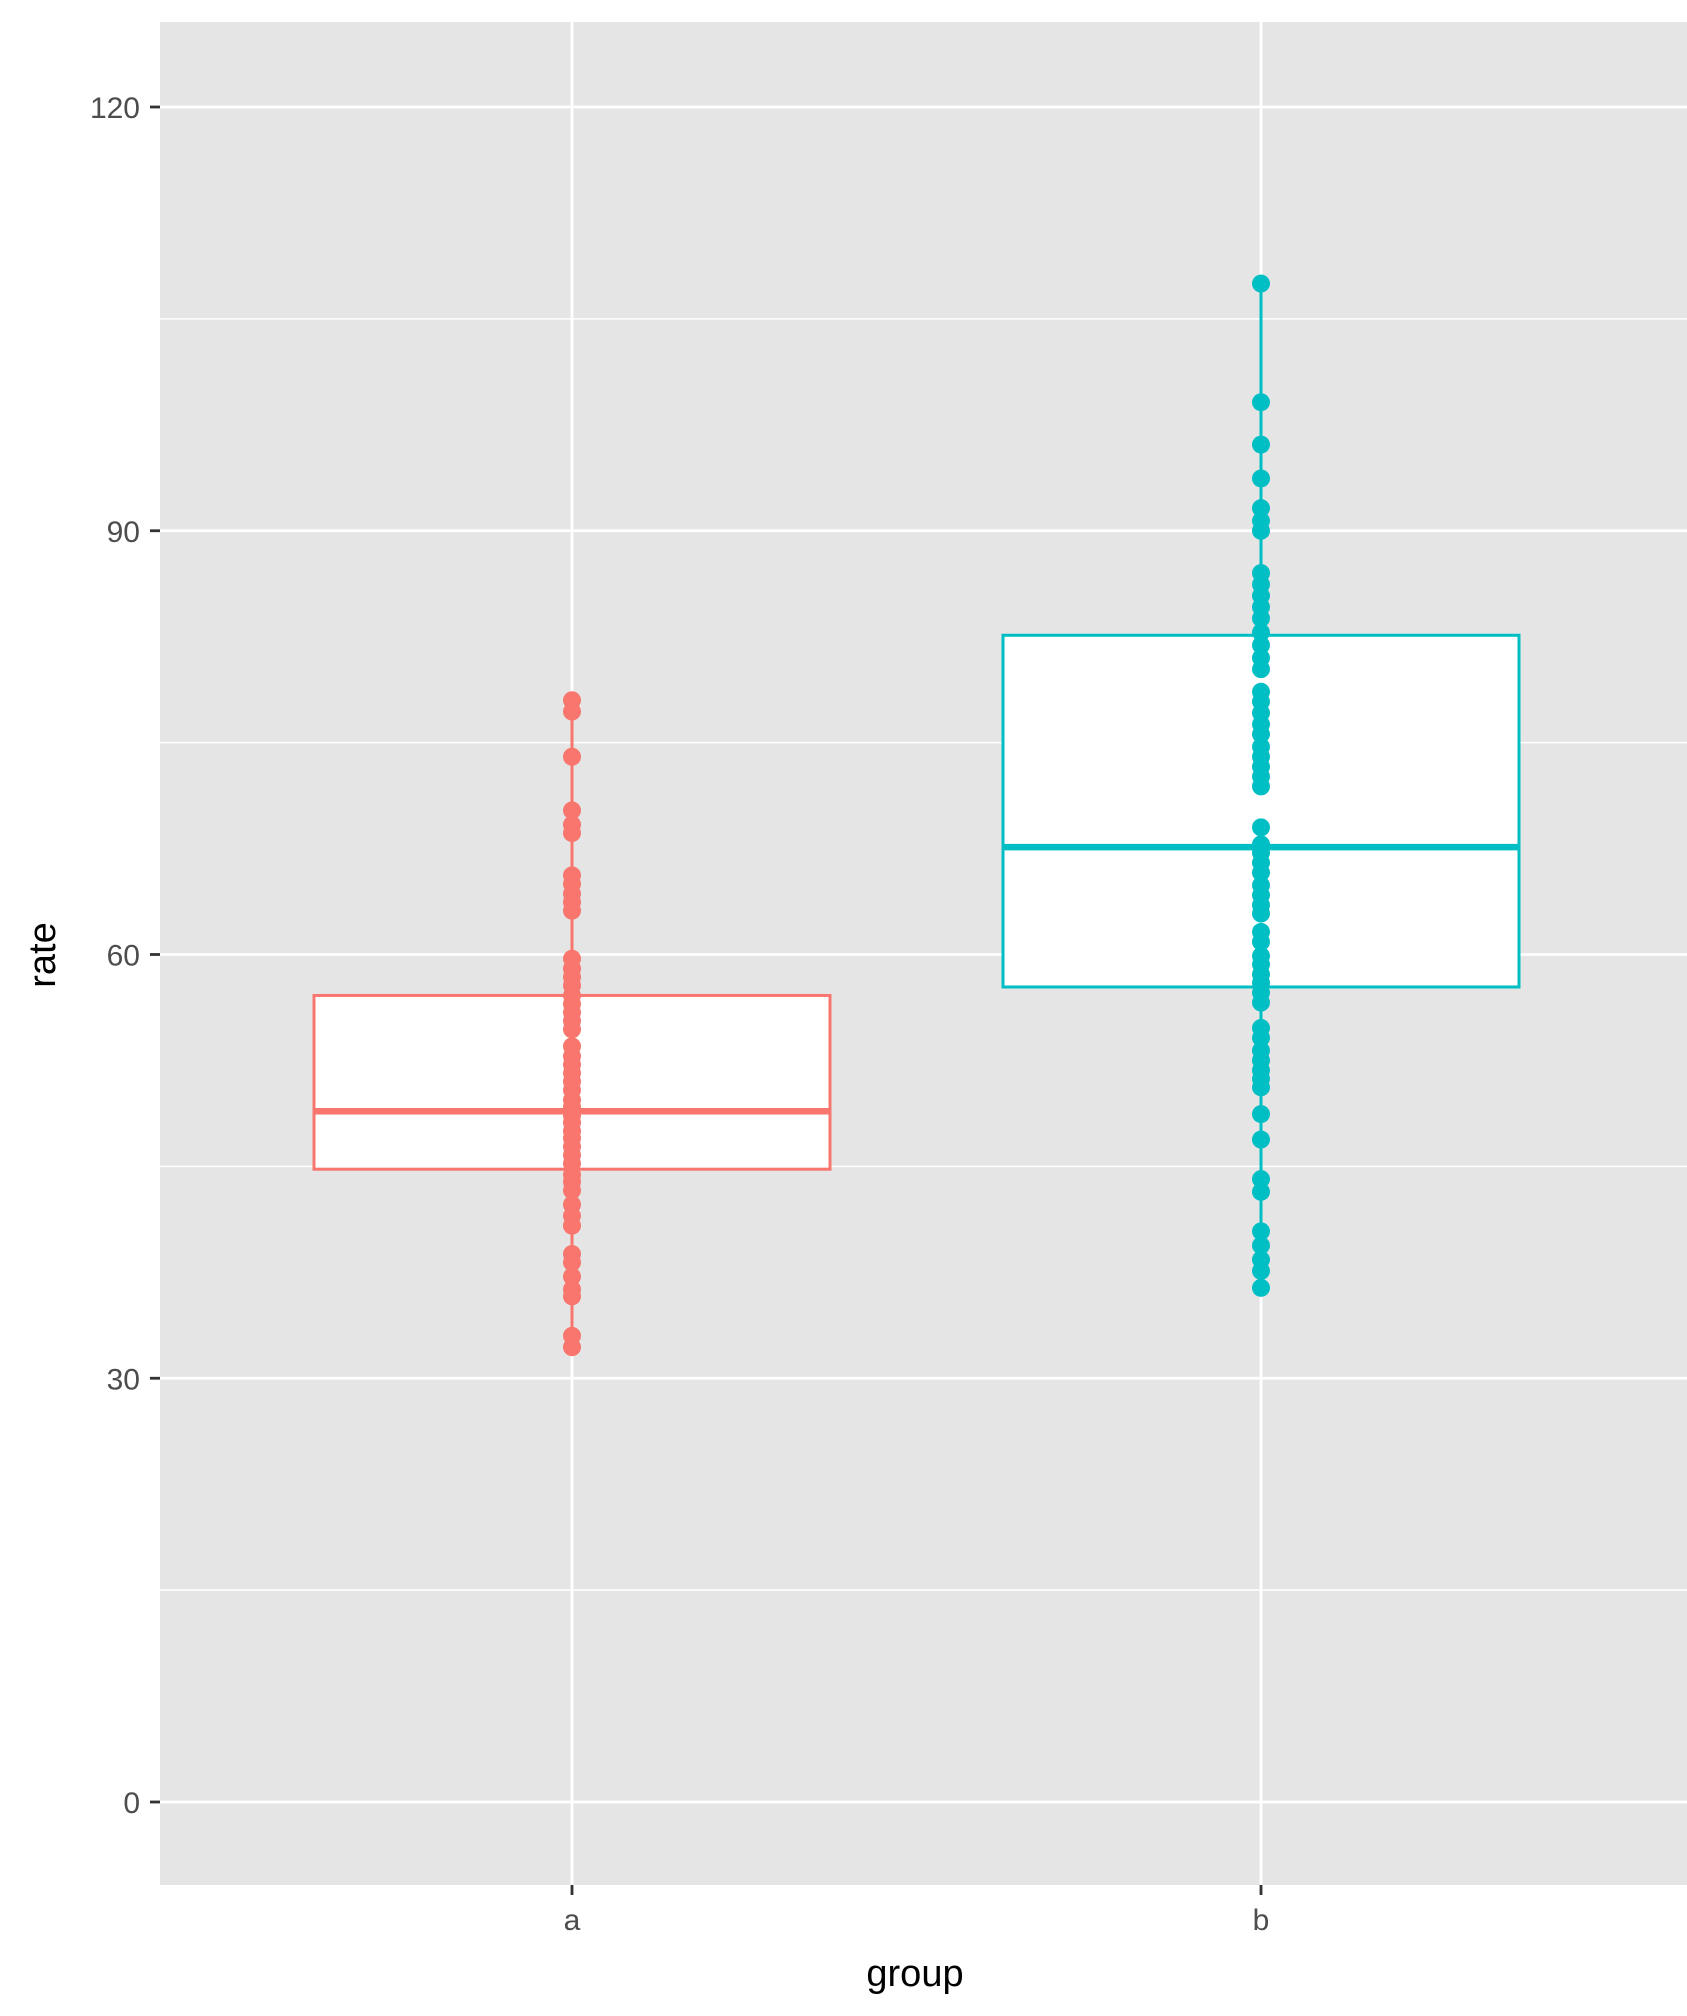  Describe the element at coordinates (43, 954) in the screenshot. I see `y-axis-title: rate` at that location.